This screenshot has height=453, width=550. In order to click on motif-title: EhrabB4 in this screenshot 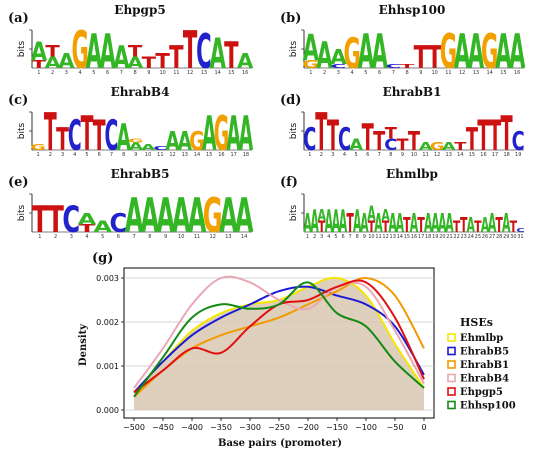, I will do `click(140, 92)`.